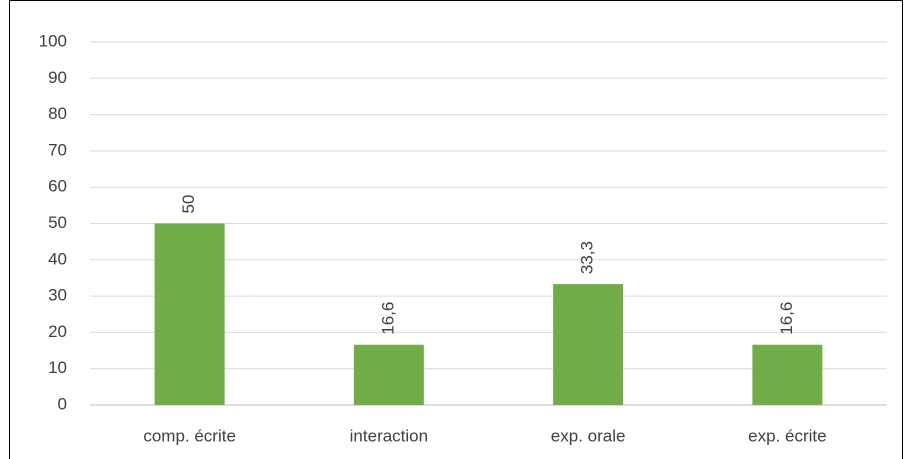 The height and width of the screenshot is (459, 904). What do you see at coordinates (588, 435) in the screenshot?
I see `x-tick-label: exp. orale` at bounding box center [588, 435].